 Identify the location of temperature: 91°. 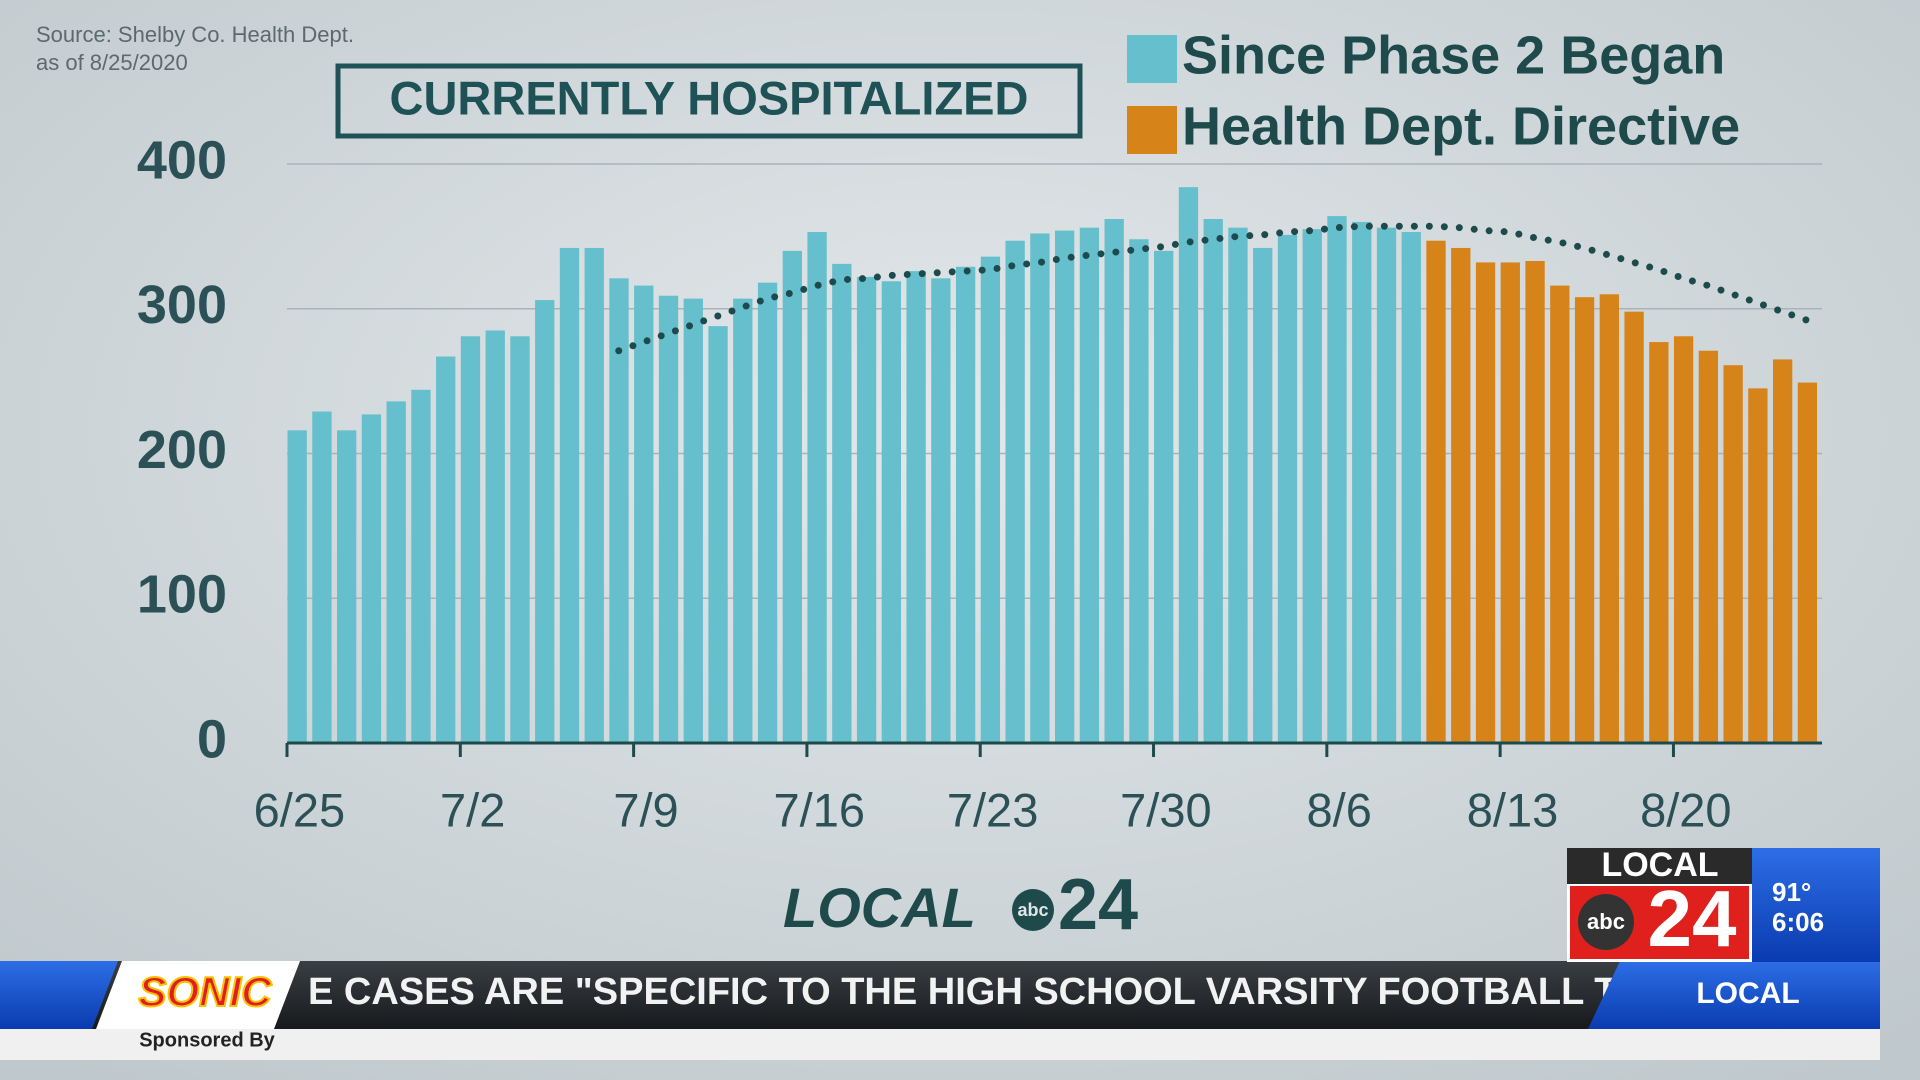
(1791, 892).